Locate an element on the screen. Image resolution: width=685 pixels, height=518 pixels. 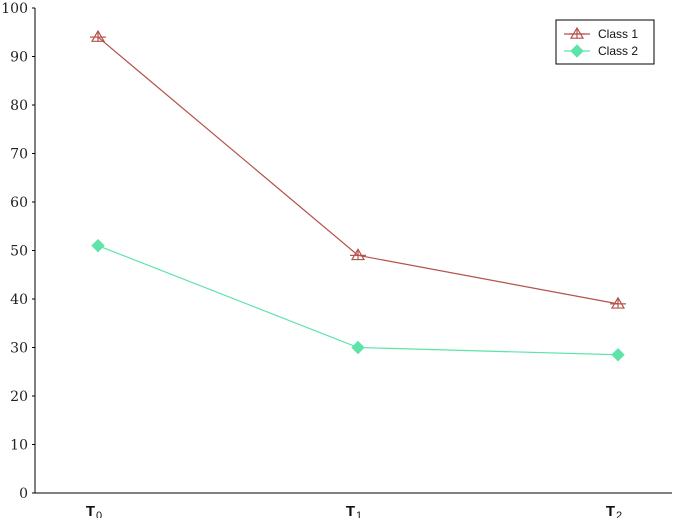
y-tick-label: 50 is located at coordinates (19, 252).